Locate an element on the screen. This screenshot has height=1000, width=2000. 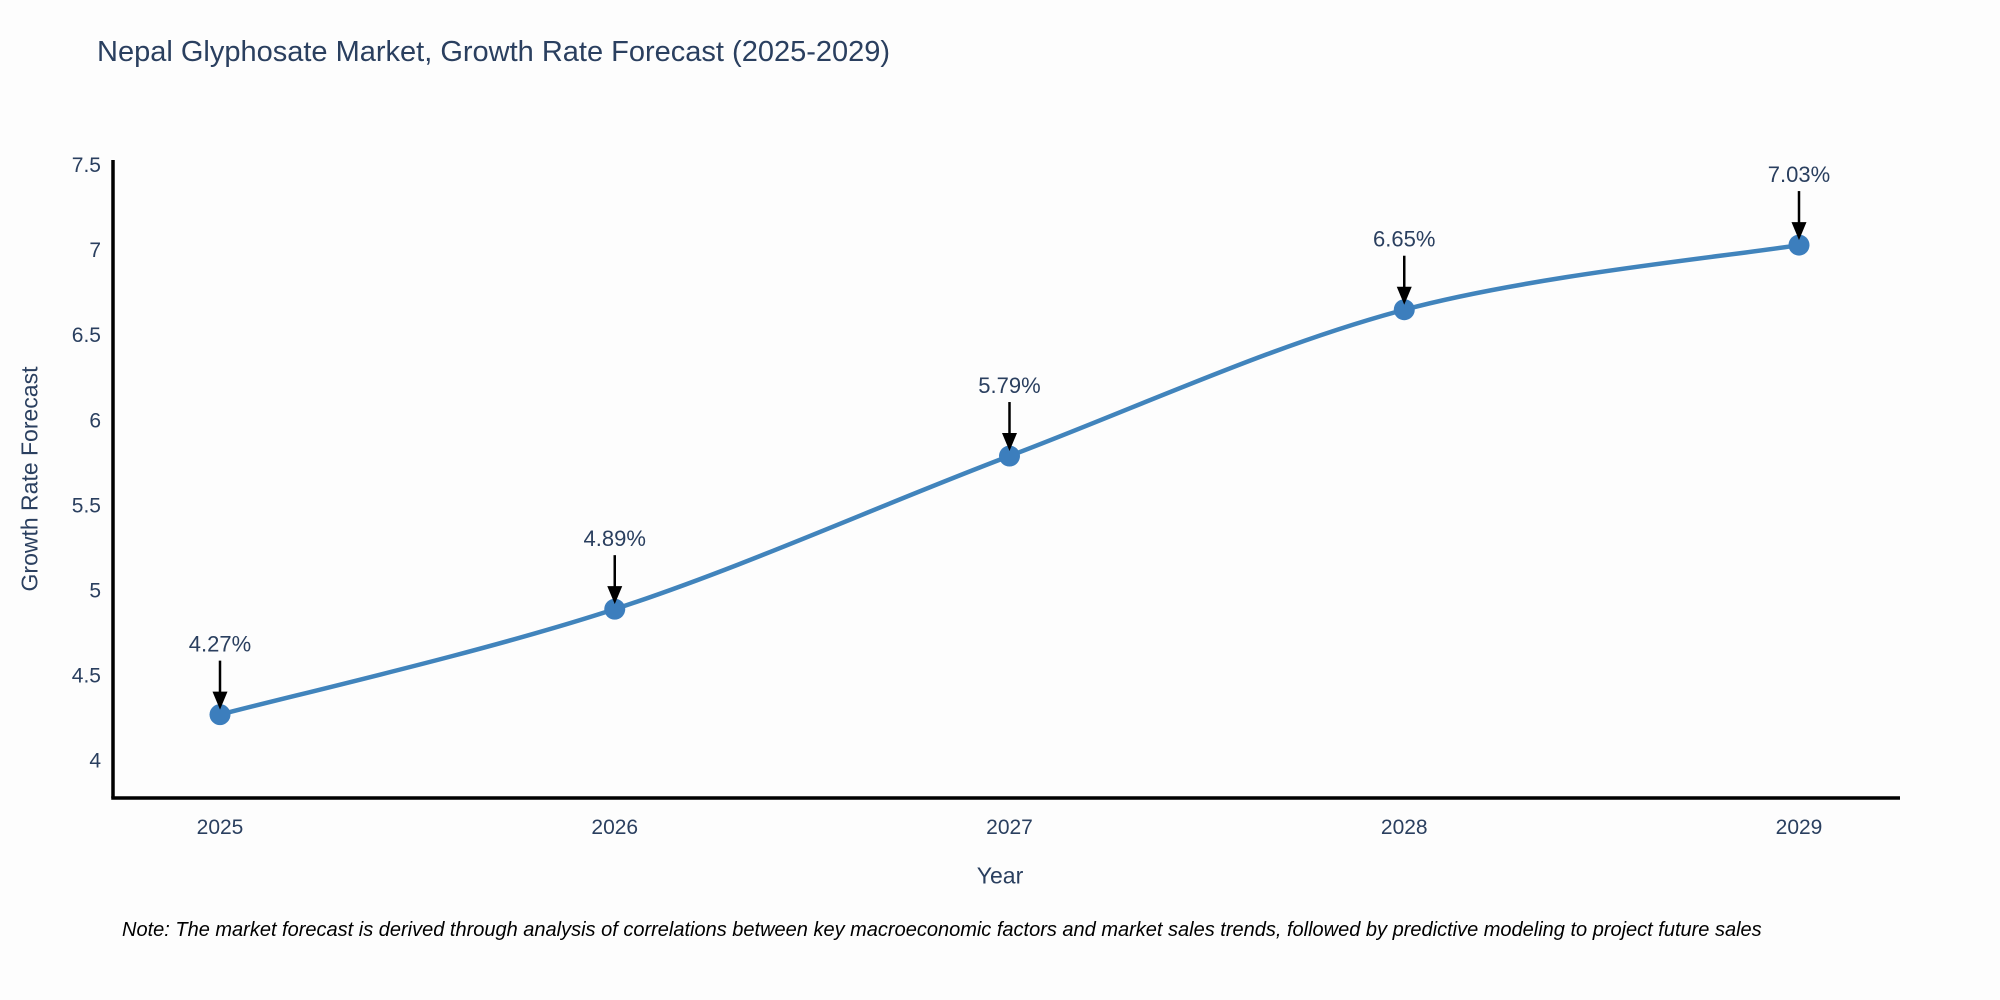
annotation-label: 6.65% is located at coordinates (1404, 239).